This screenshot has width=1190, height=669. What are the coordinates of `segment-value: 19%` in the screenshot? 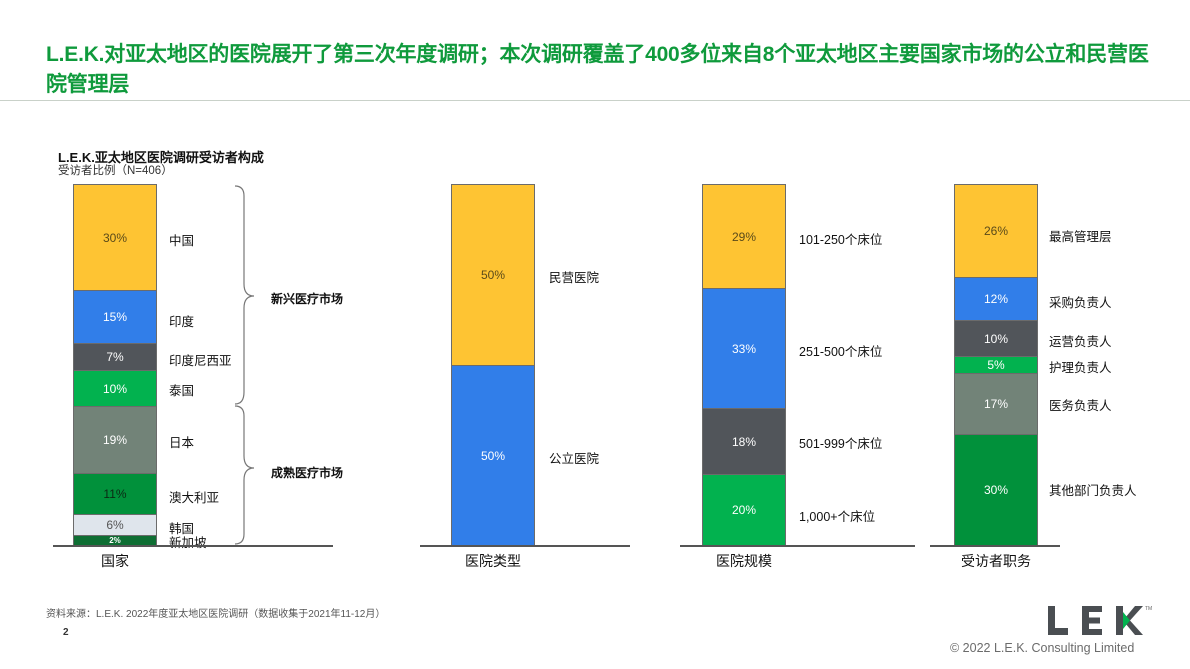 It's located at (115, 440).